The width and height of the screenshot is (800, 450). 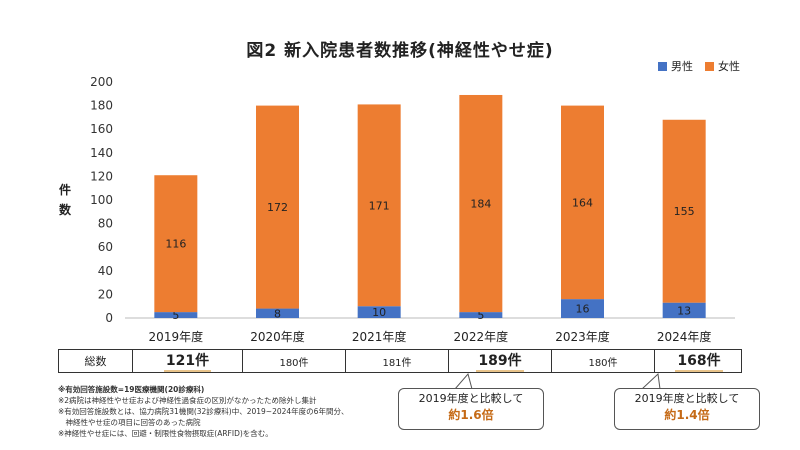 What do you see at coordinates (105, 271) in the screenshot?
I see `y-tick-label-40: 40` at bounding box center [105, 271].